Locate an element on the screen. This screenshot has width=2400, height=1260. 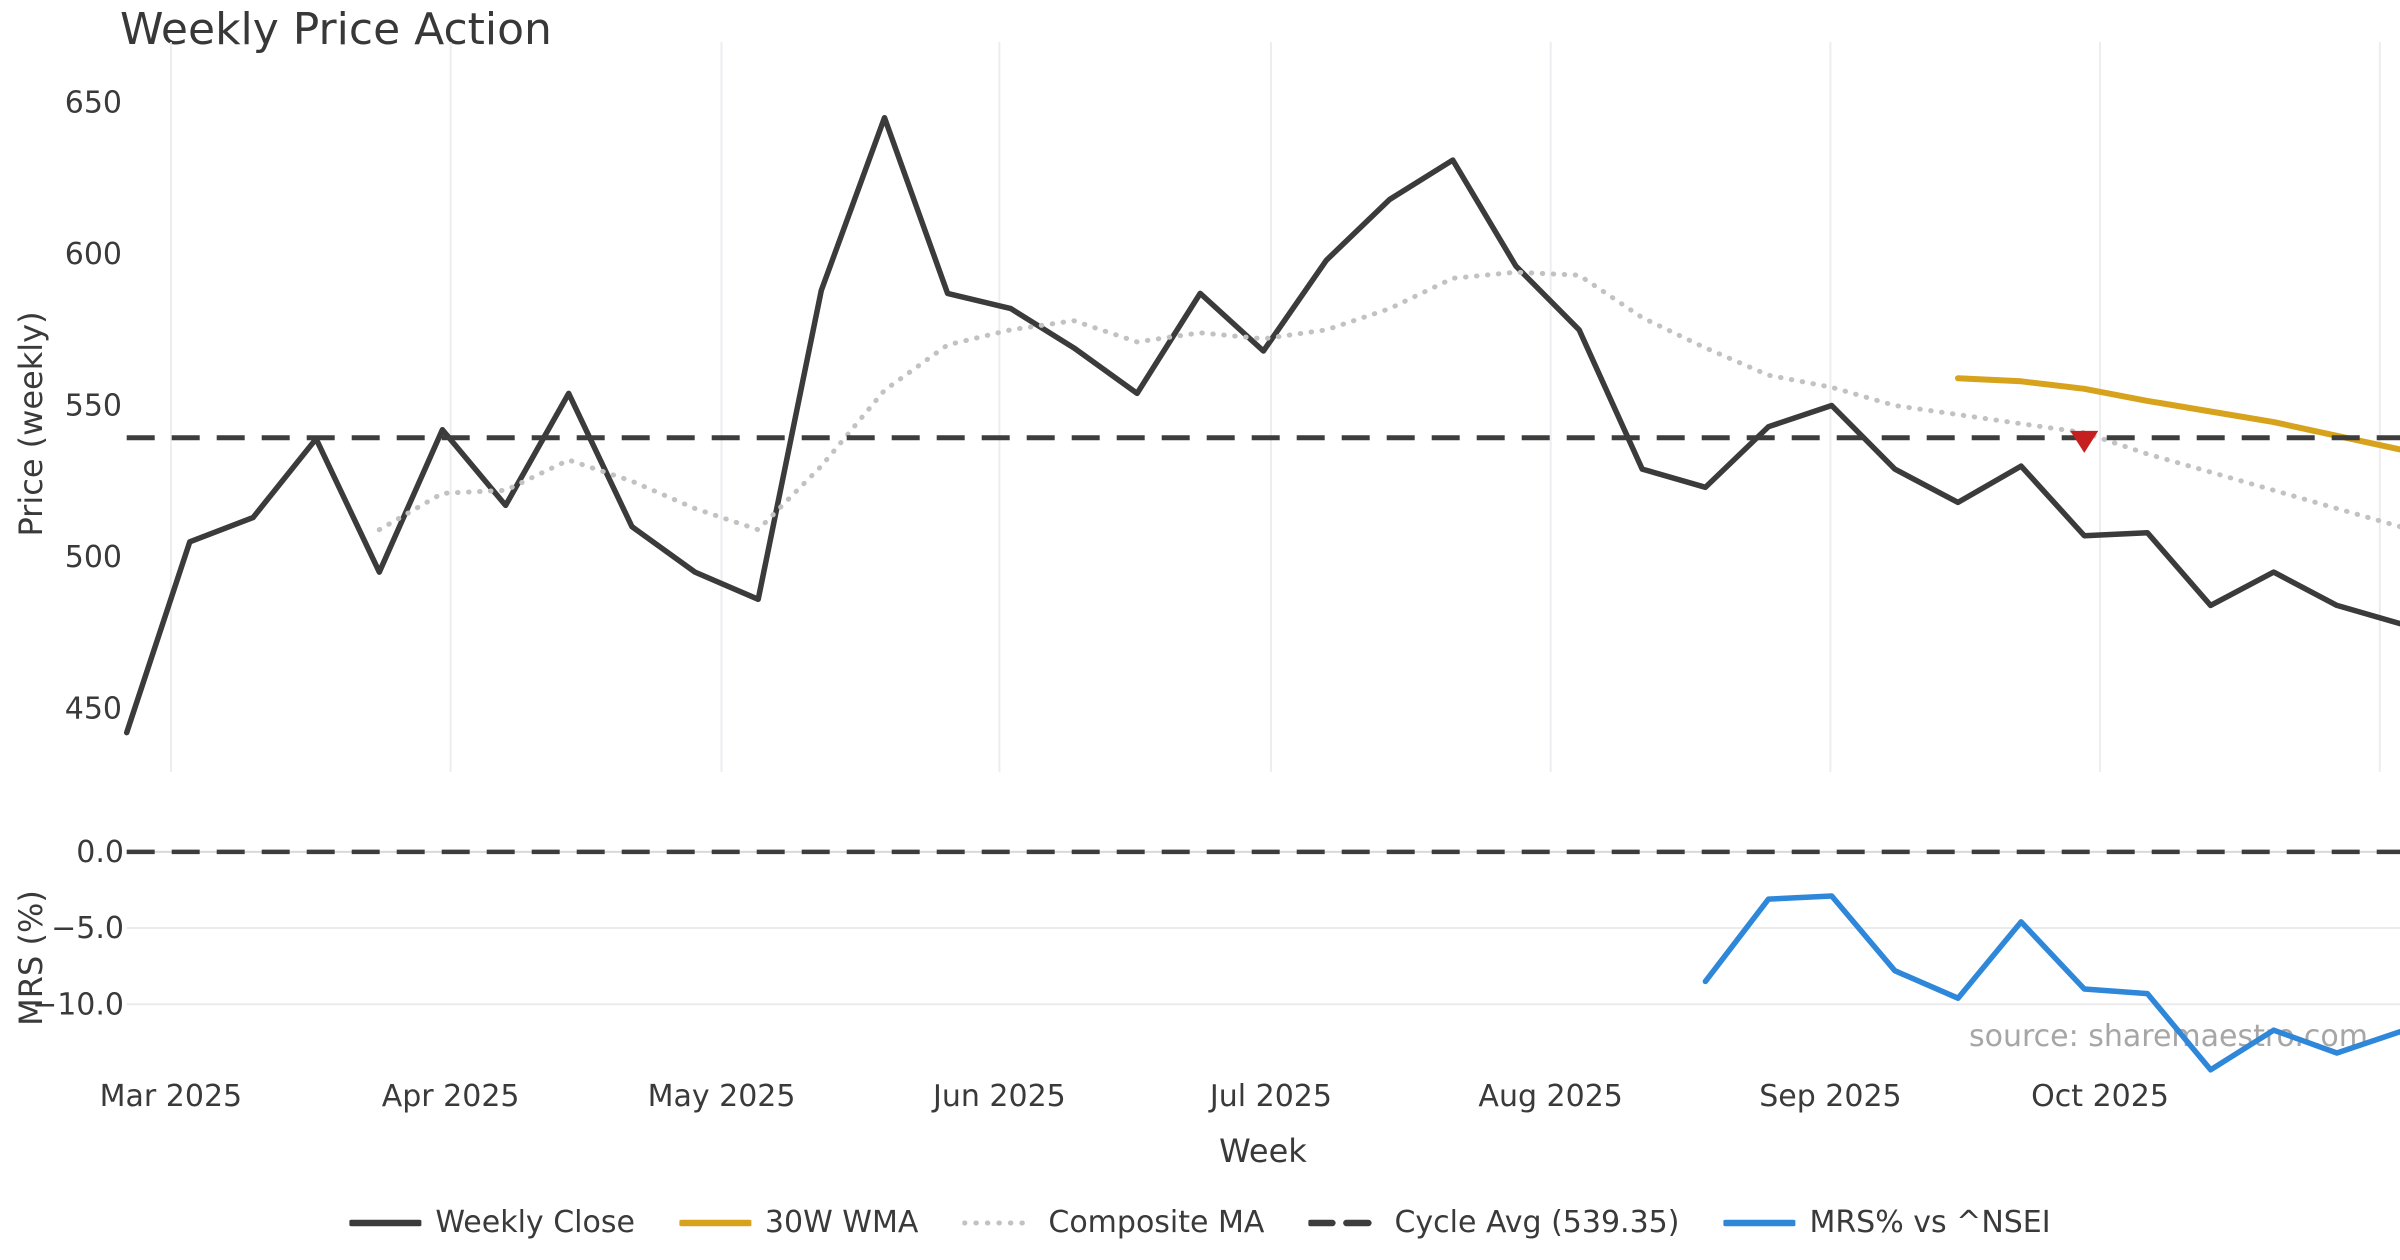
legend-label: Weekly Close is located at coordinates (535, 1222).